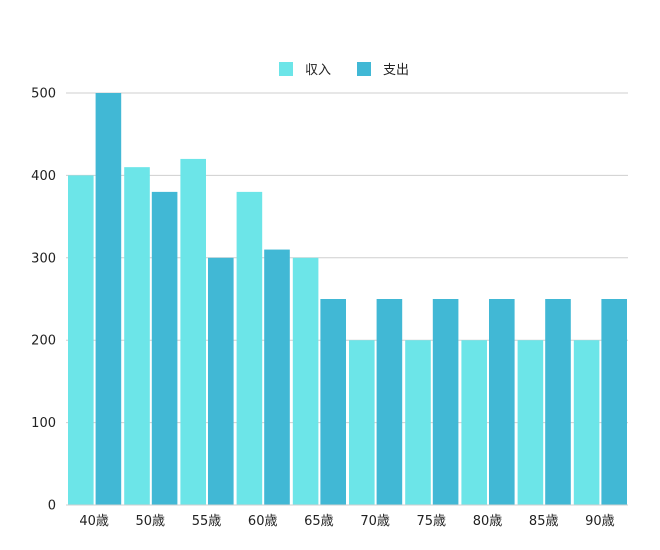  Describe the element at coordinates (396, 70) in the screenshot. I see `legend-label-expense: 支出` at that location.